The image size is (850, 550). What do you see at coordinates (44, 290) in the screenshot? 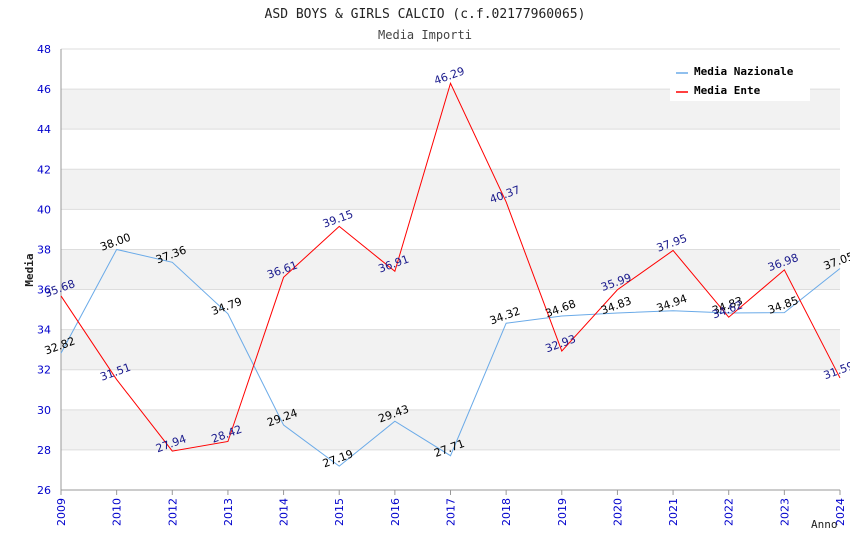
I see `y-tick-label: 36` at bounding box center [44, 290].